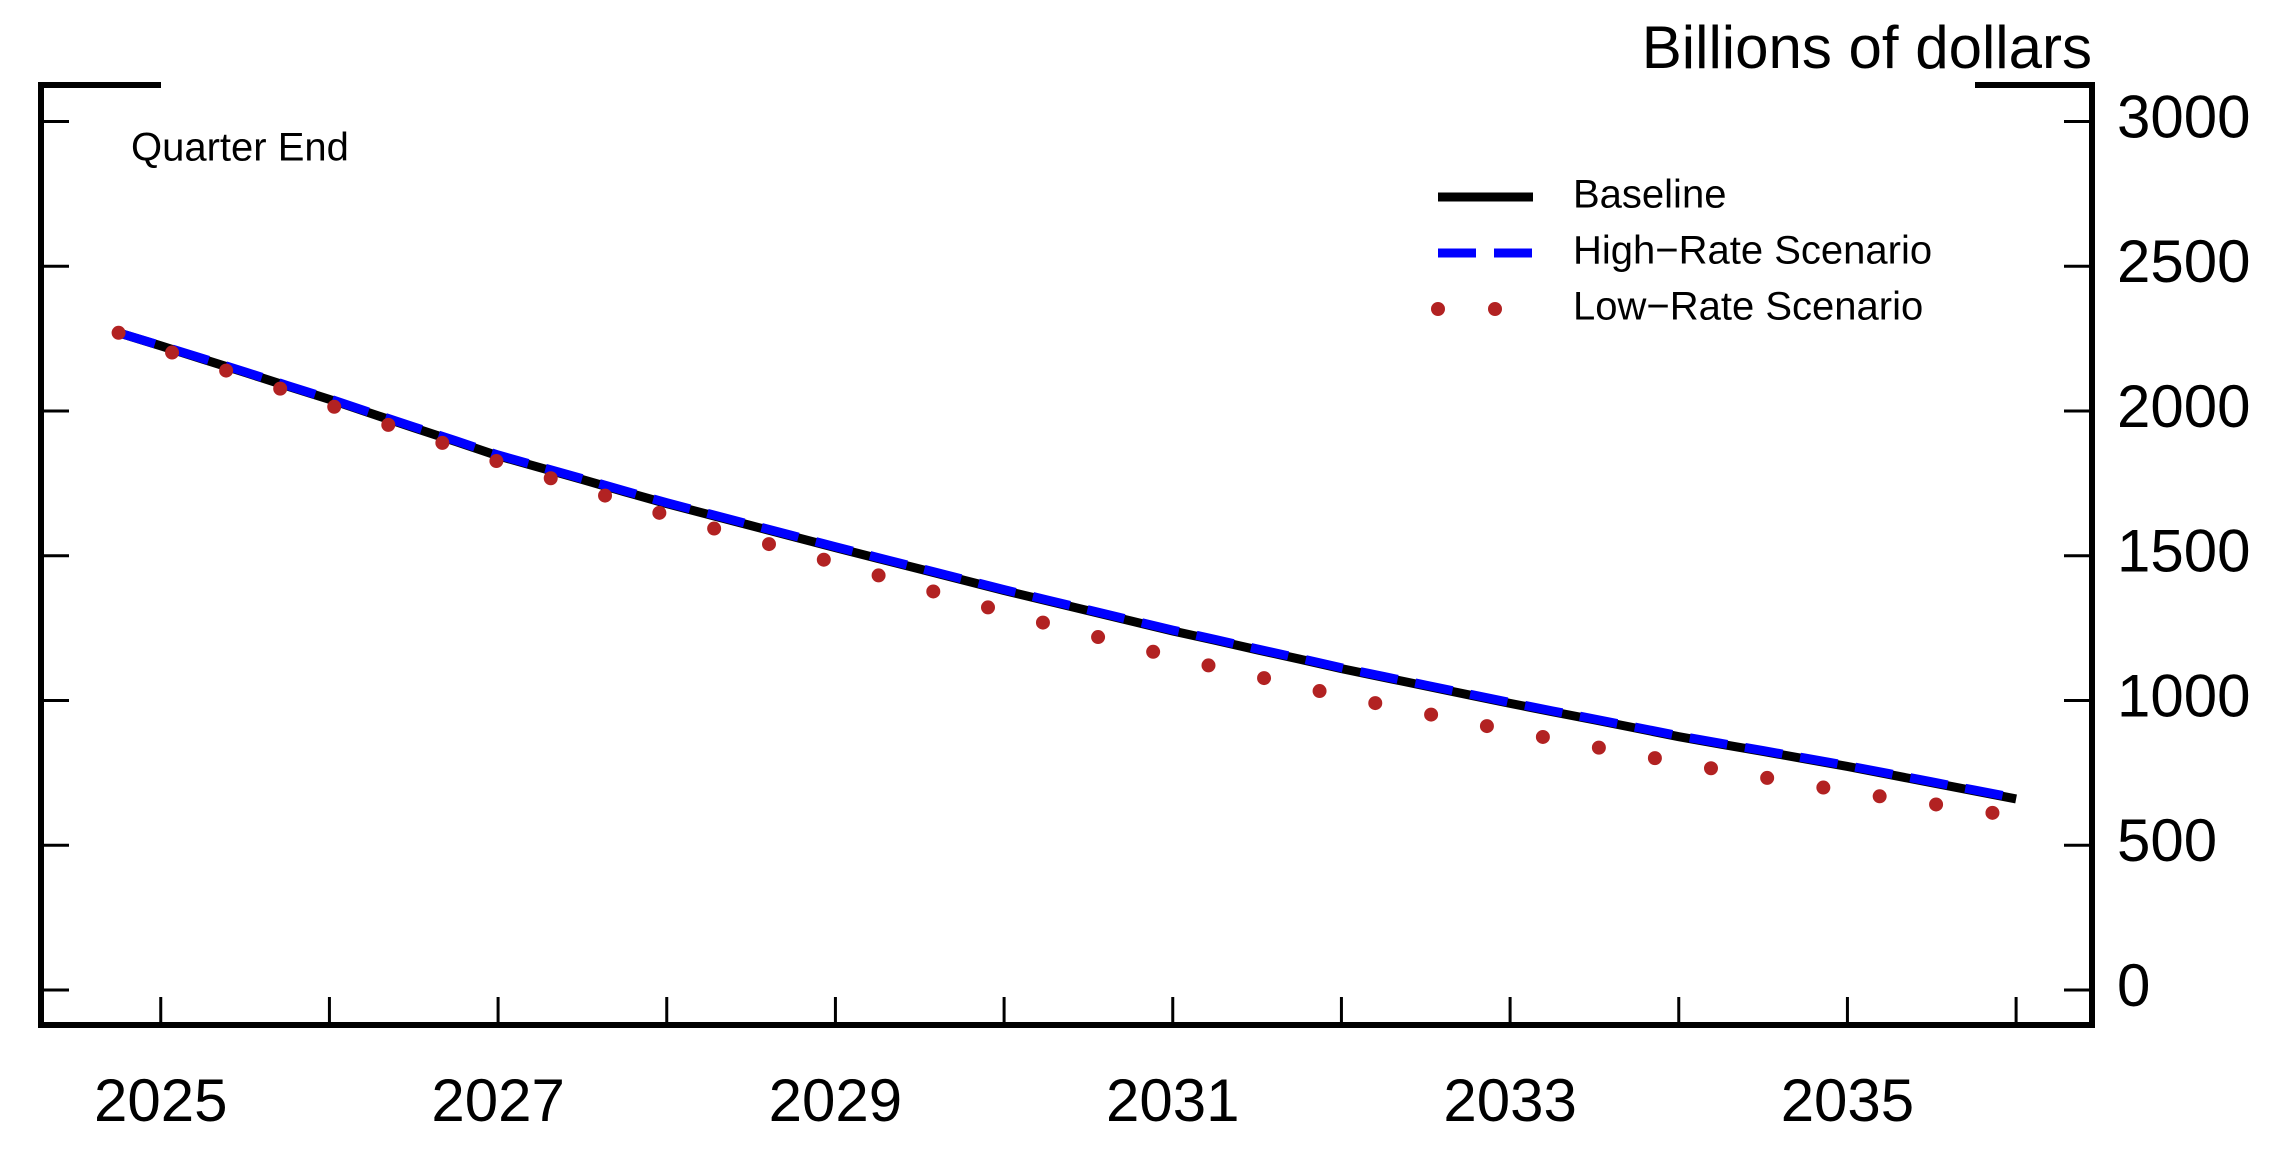 The height and width of the screenshot is (1160, 2289). Describe the element at coordinates (160, 1100) in the screenshot. I see `x-tick-label: 2025` at that location.